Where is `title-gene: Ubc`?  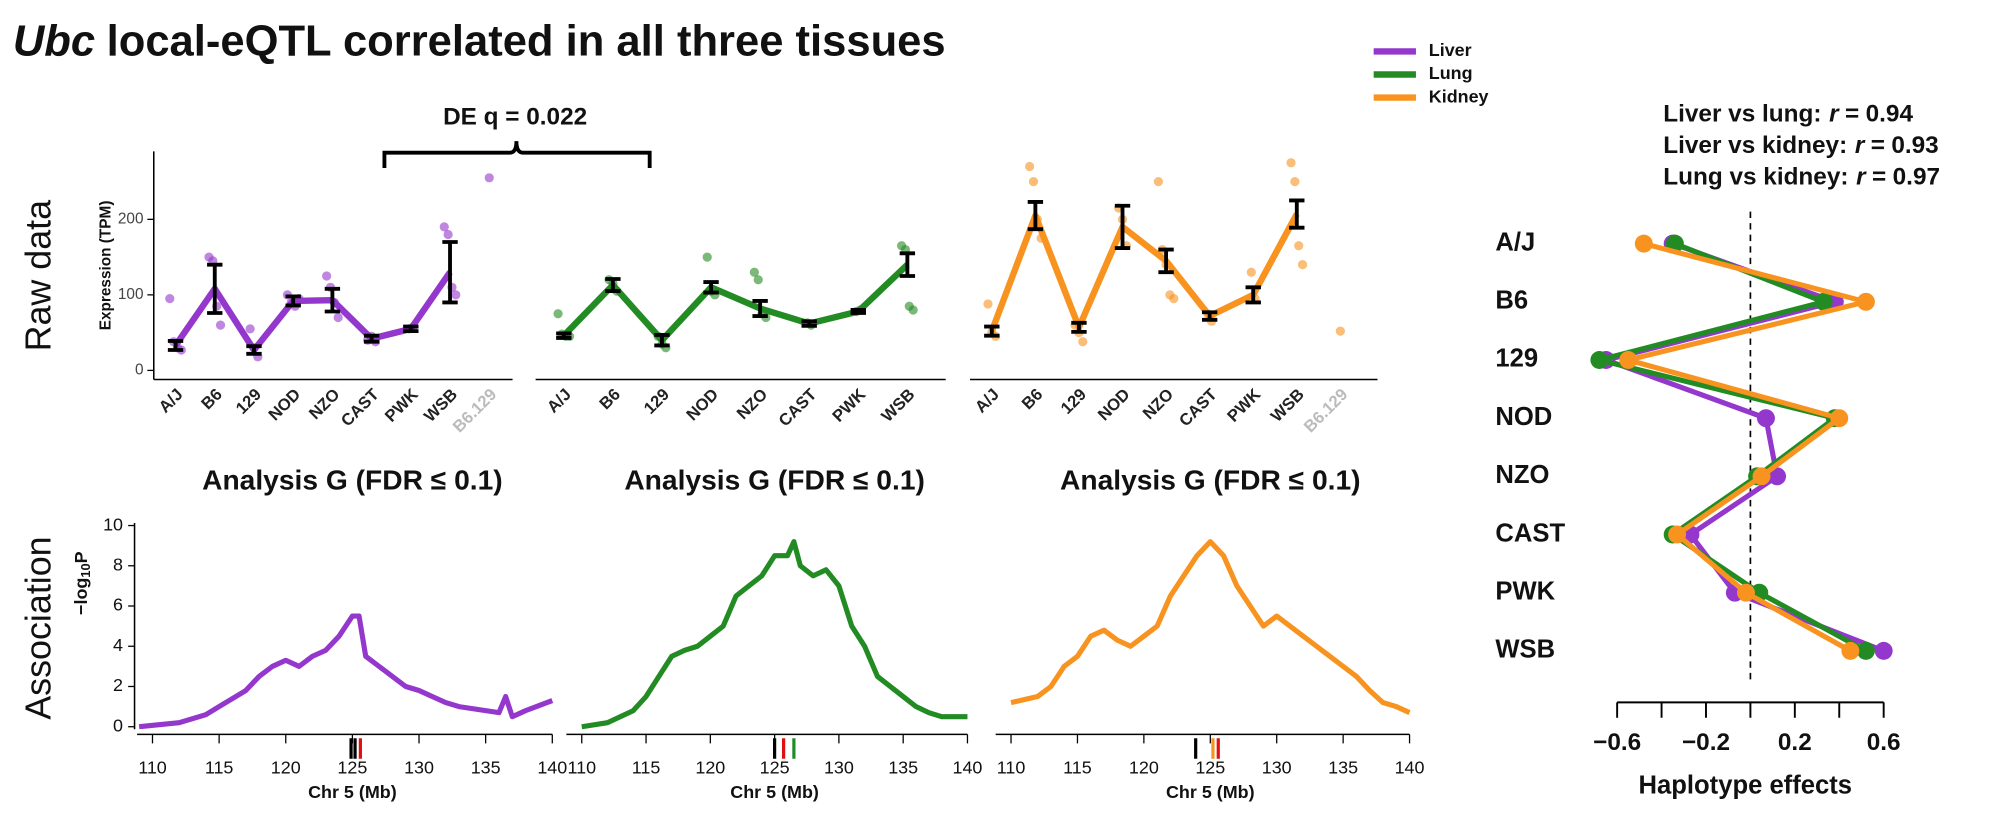 title-gene: Ubc is located at coordinates (54, 41).